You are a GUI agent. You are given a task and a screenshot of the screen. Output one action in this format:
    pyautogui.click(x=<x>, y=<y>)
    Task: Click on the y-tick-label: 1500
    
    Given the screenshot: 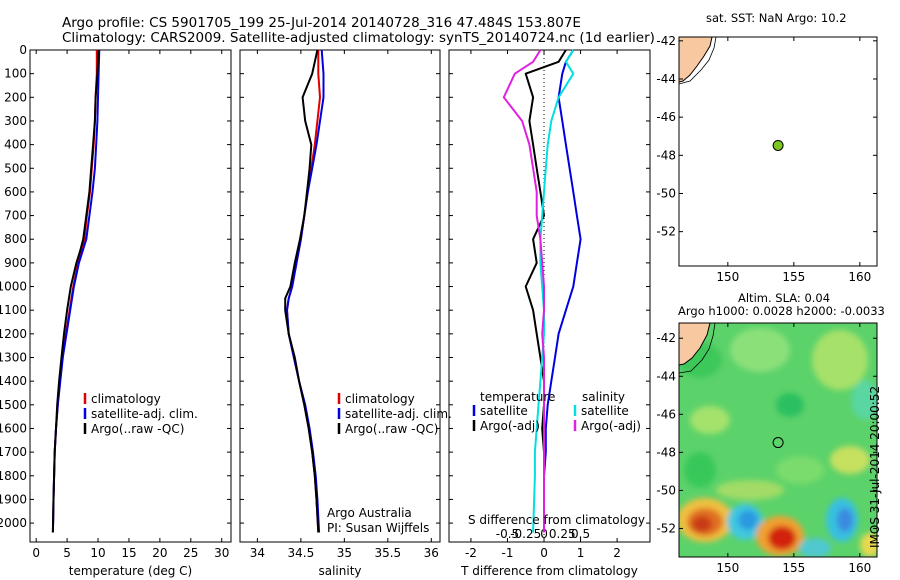 What is the action you would take?
    pyautogui.click(x=13, y=405)
    